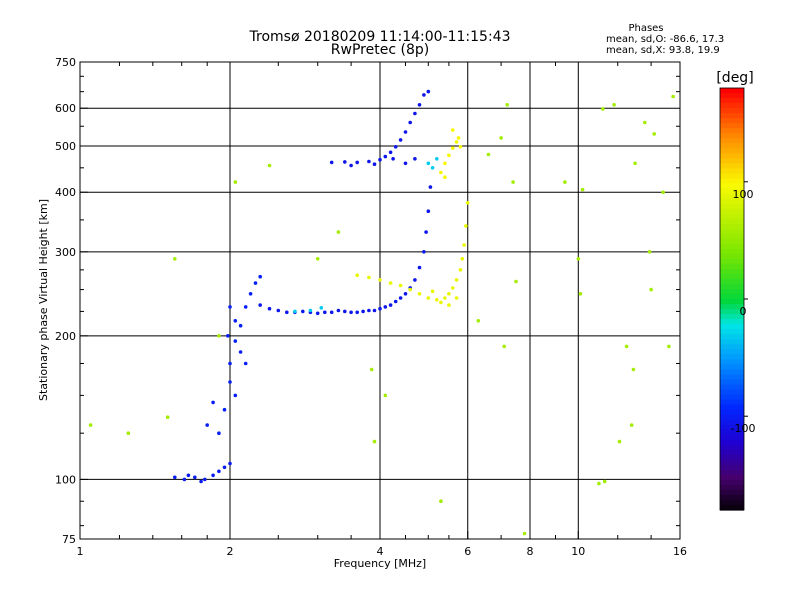 The image size is (800, 600). I want to click on stats-x-mode: mean, sd,X: 93.8, 19.9, so click(663, 50).